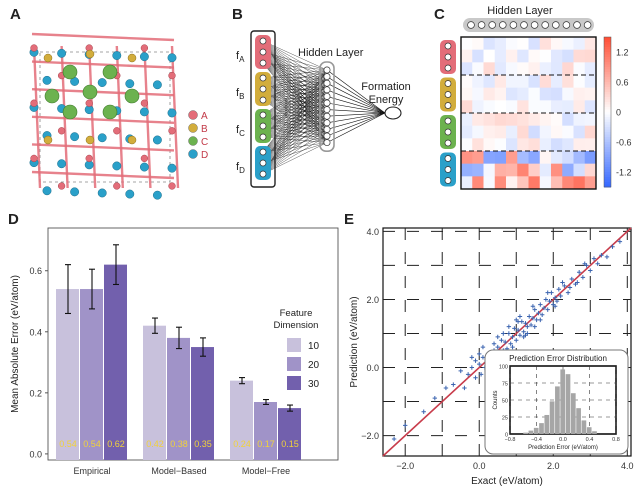 Image resolution: width=644 pixels, height=491 pixels. What do you see at coordinates (92, 444) in the screenshot?
I see `bar-value-label: 0.54` at bounding box center [92, 444].